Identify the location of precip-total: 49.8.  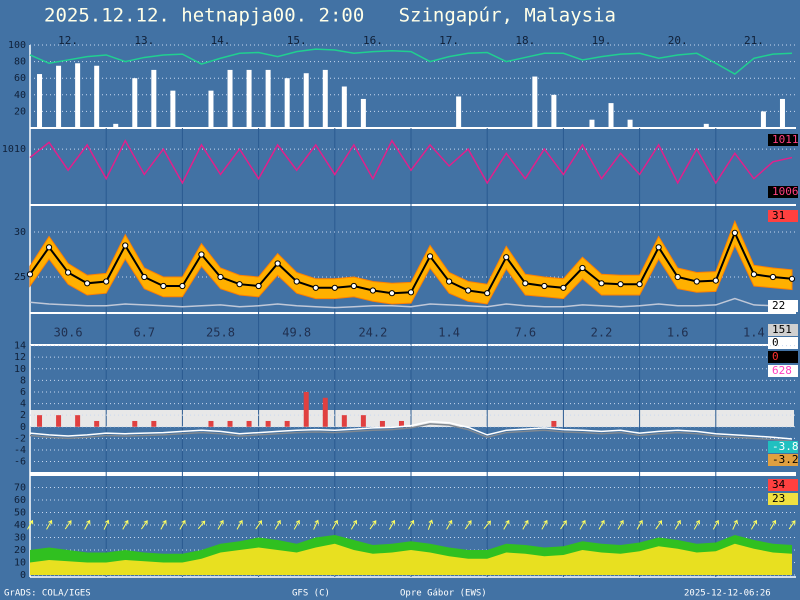
(296, 333).